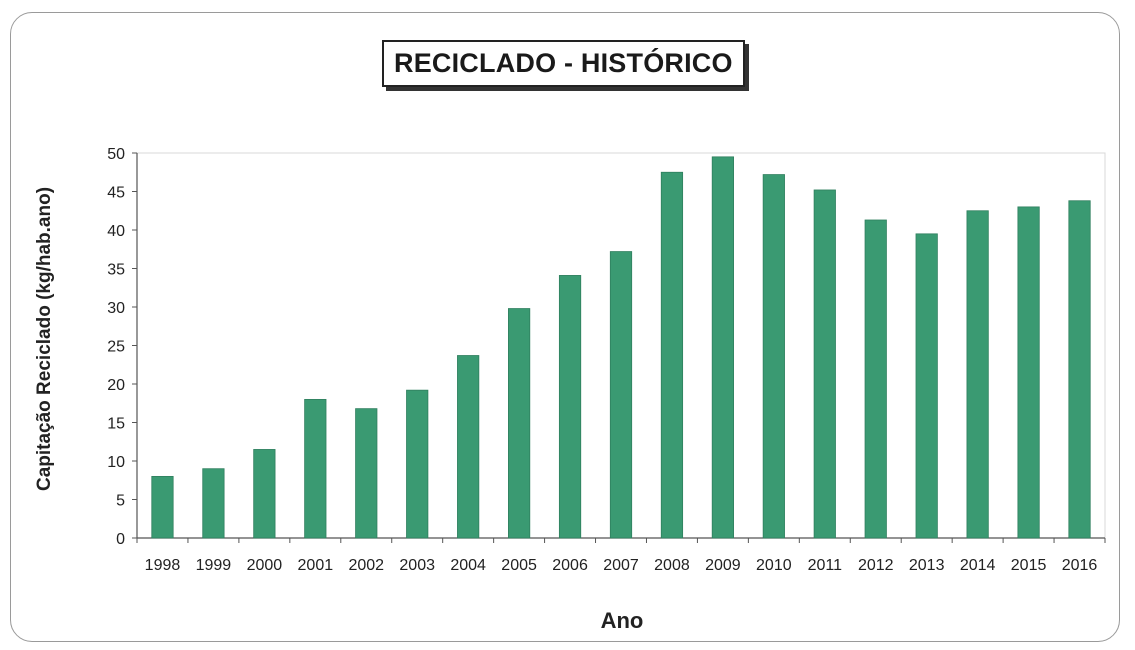 The height and width of the screenshot is (650, 1135). I want to click on x-tick-label: 2015, so click(1029, 565).